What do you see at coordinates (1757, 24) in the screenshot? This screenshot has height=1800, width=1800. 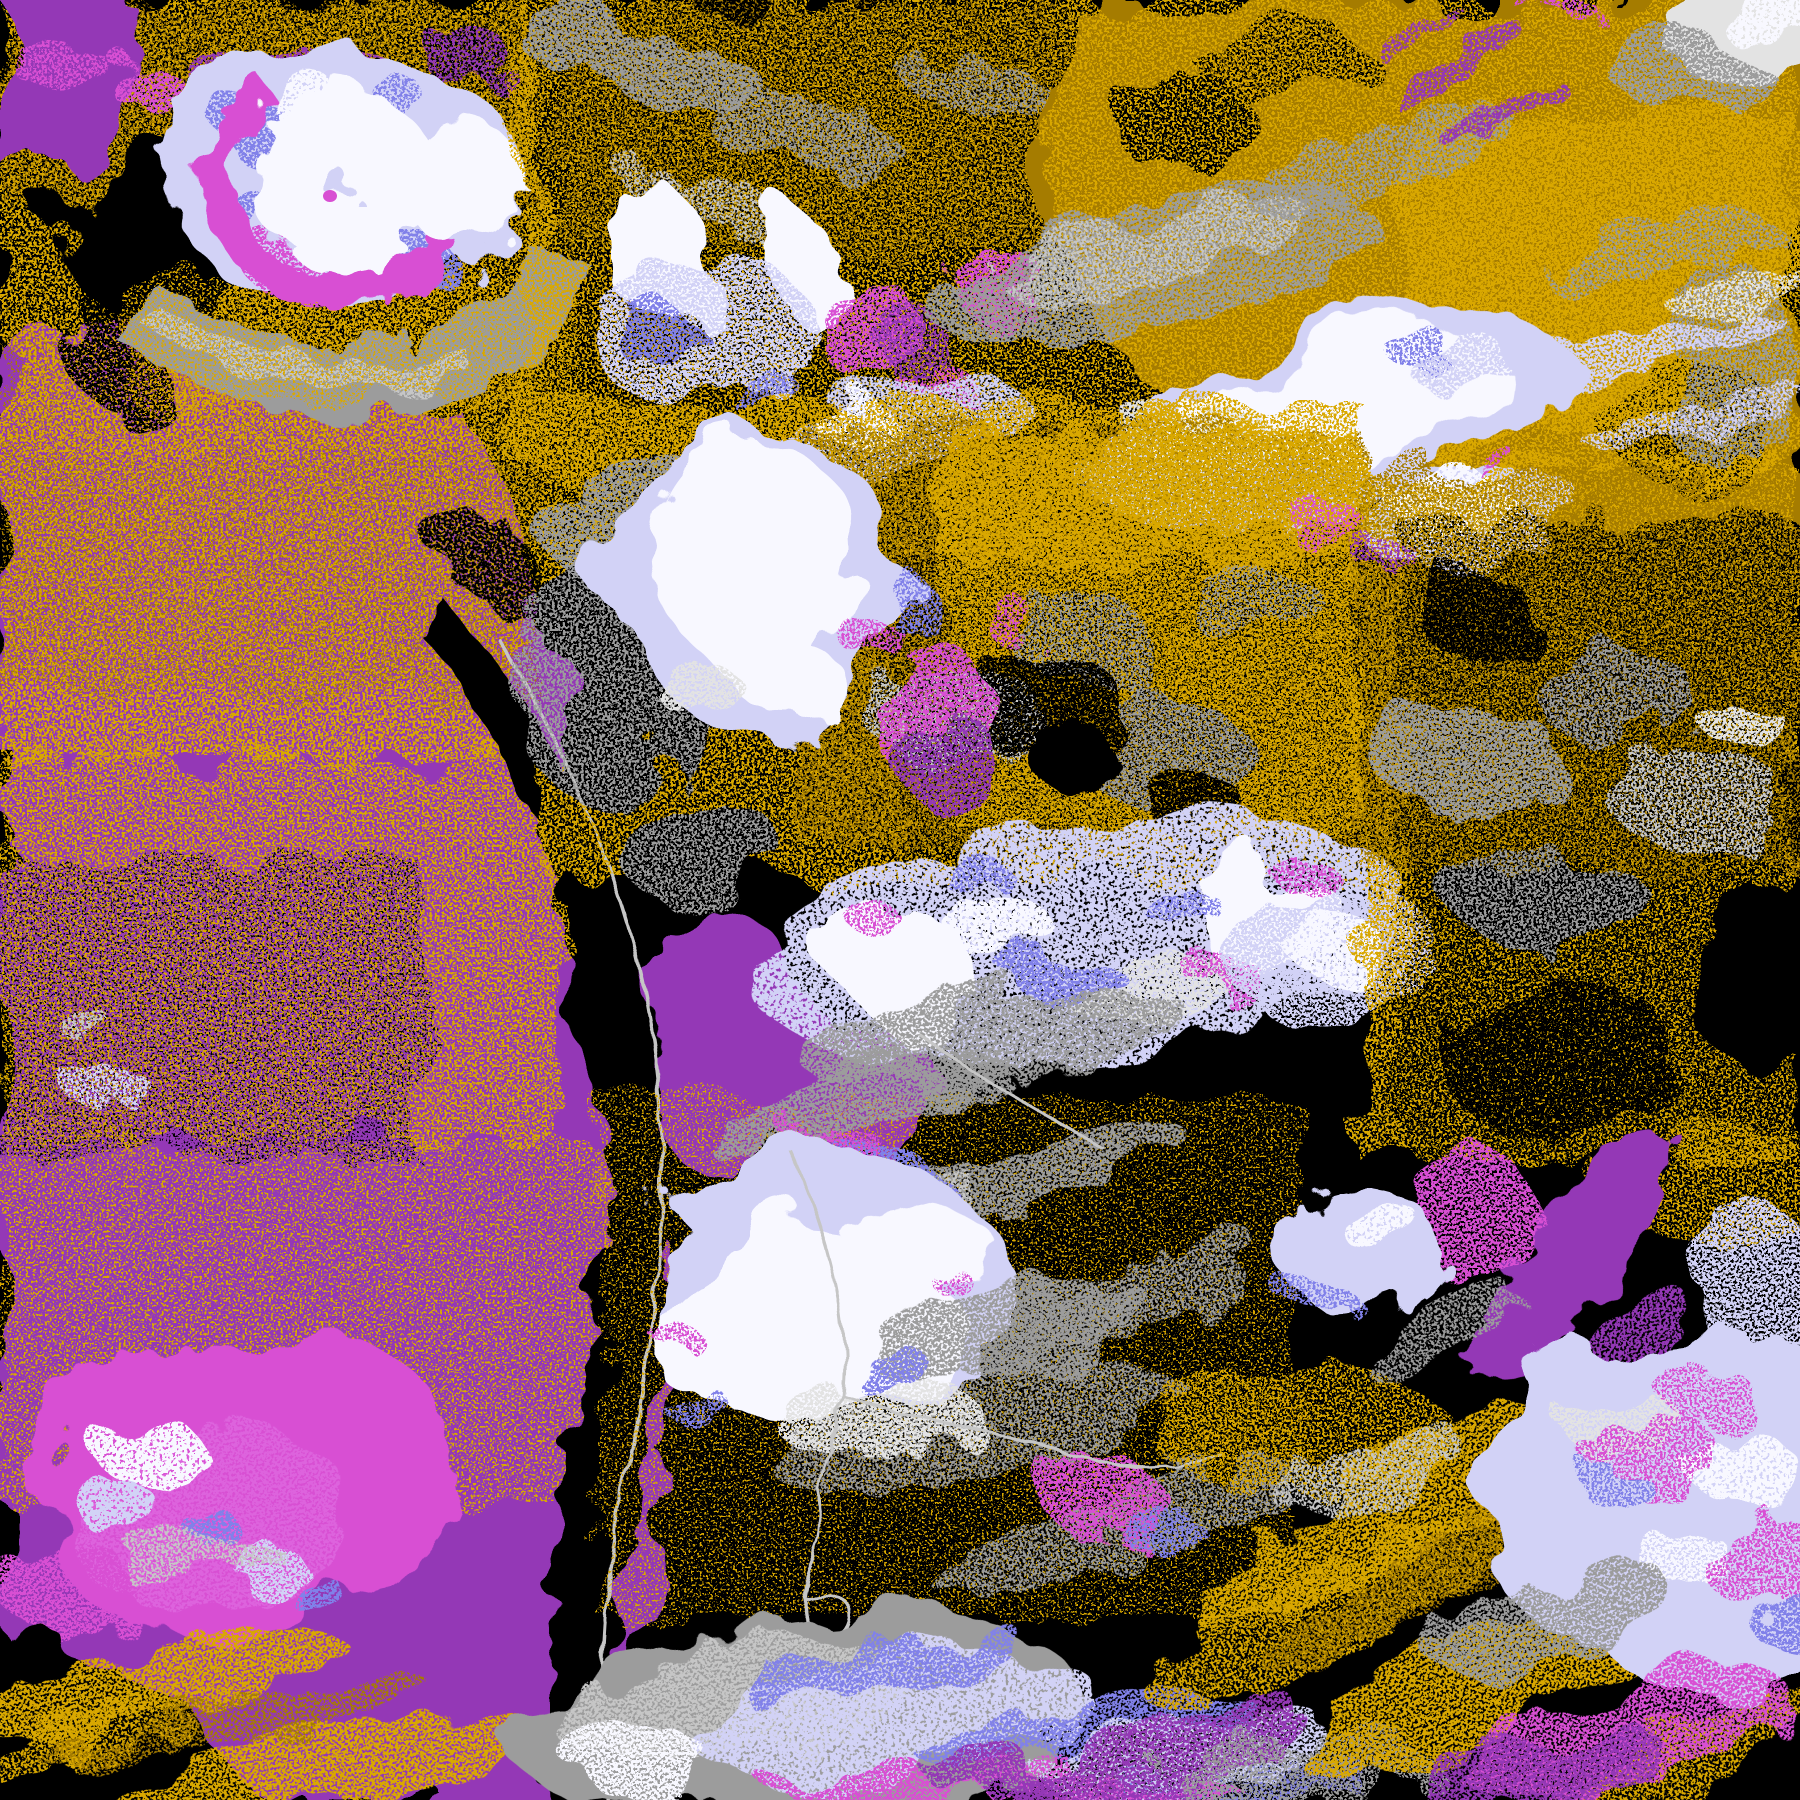 I see `white-cloud-corner` at bounding box center [1757, 24].